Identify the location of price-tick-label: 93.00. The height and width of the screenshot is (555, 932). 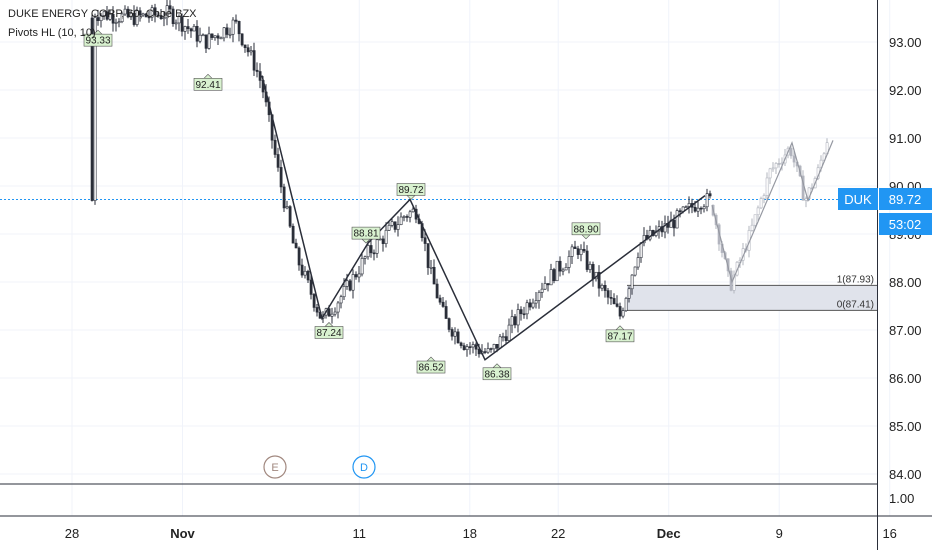
(905, 42).